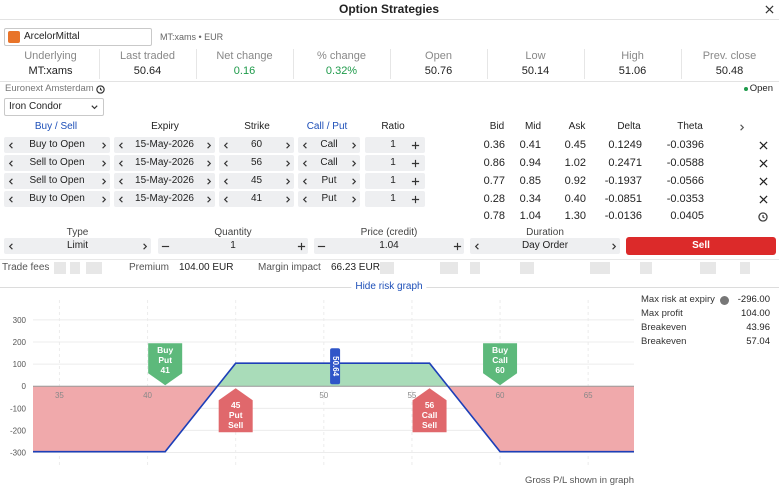  I want to click on strategy-dropdown, so click(54, 107).